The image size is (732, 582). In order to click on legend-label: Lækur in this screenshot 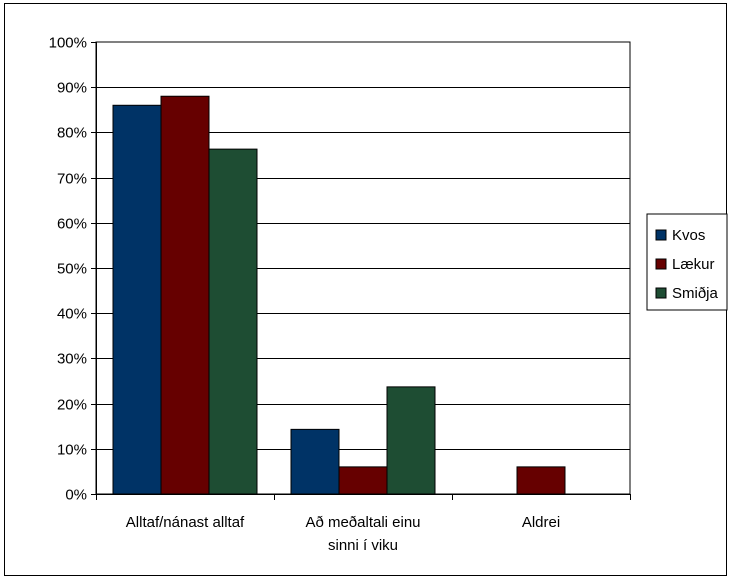, I will do `click(693, 264)`.